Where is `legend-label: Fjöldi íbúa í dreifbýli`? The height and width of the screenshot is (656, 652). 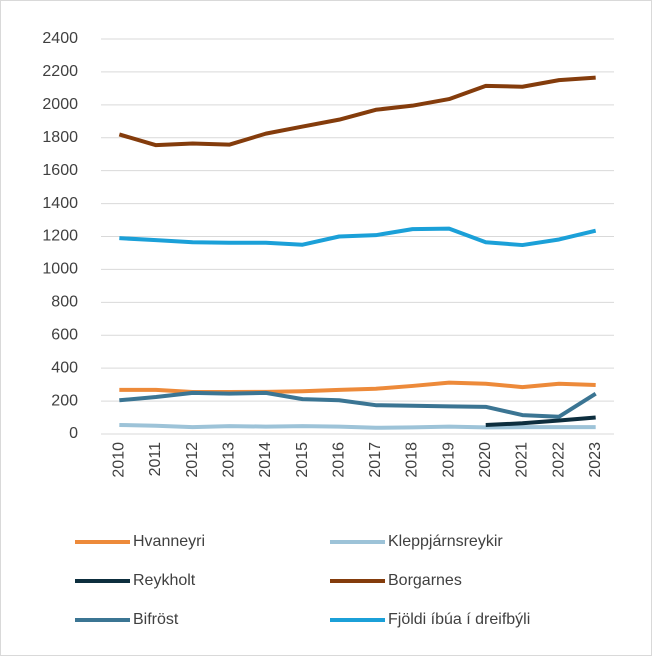
legend-label: Fjöldi íbúa í dreifbýli is located at coordinates (459, 619).